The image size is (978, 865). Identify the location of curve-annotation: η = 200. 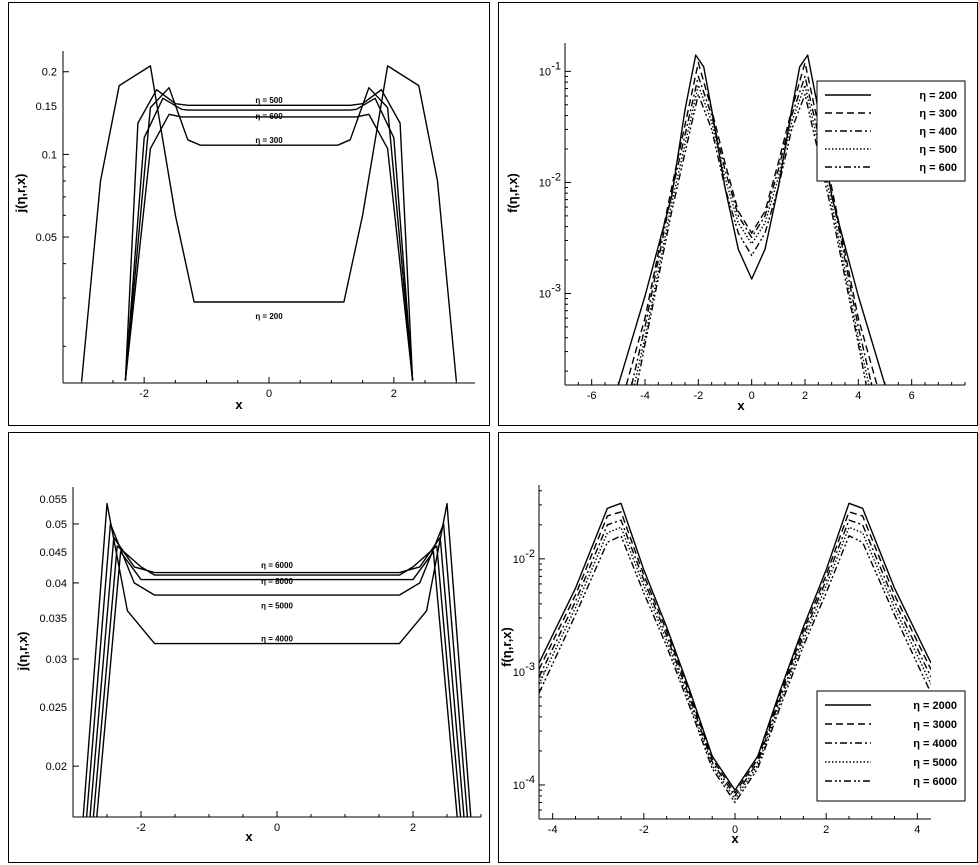
(269, 316).